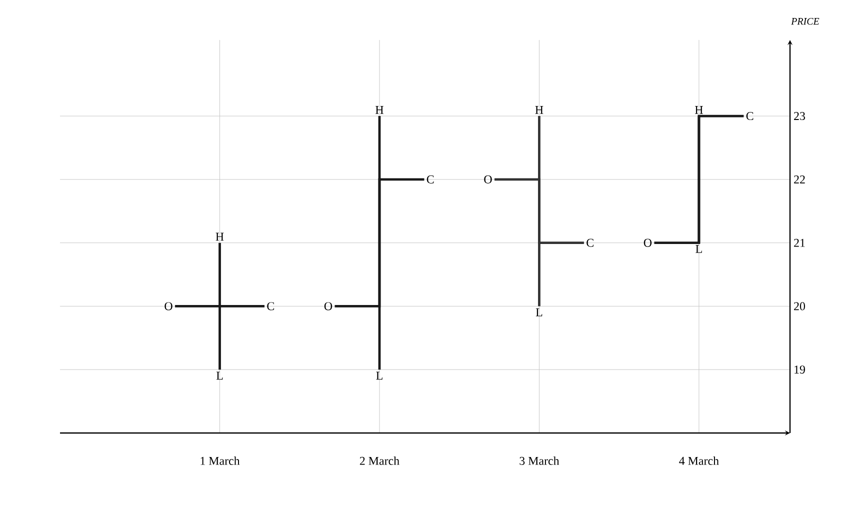  Describe the element at coordinates (799, 370) in the screenshot. I see `y-tick-label: 19` at that location.